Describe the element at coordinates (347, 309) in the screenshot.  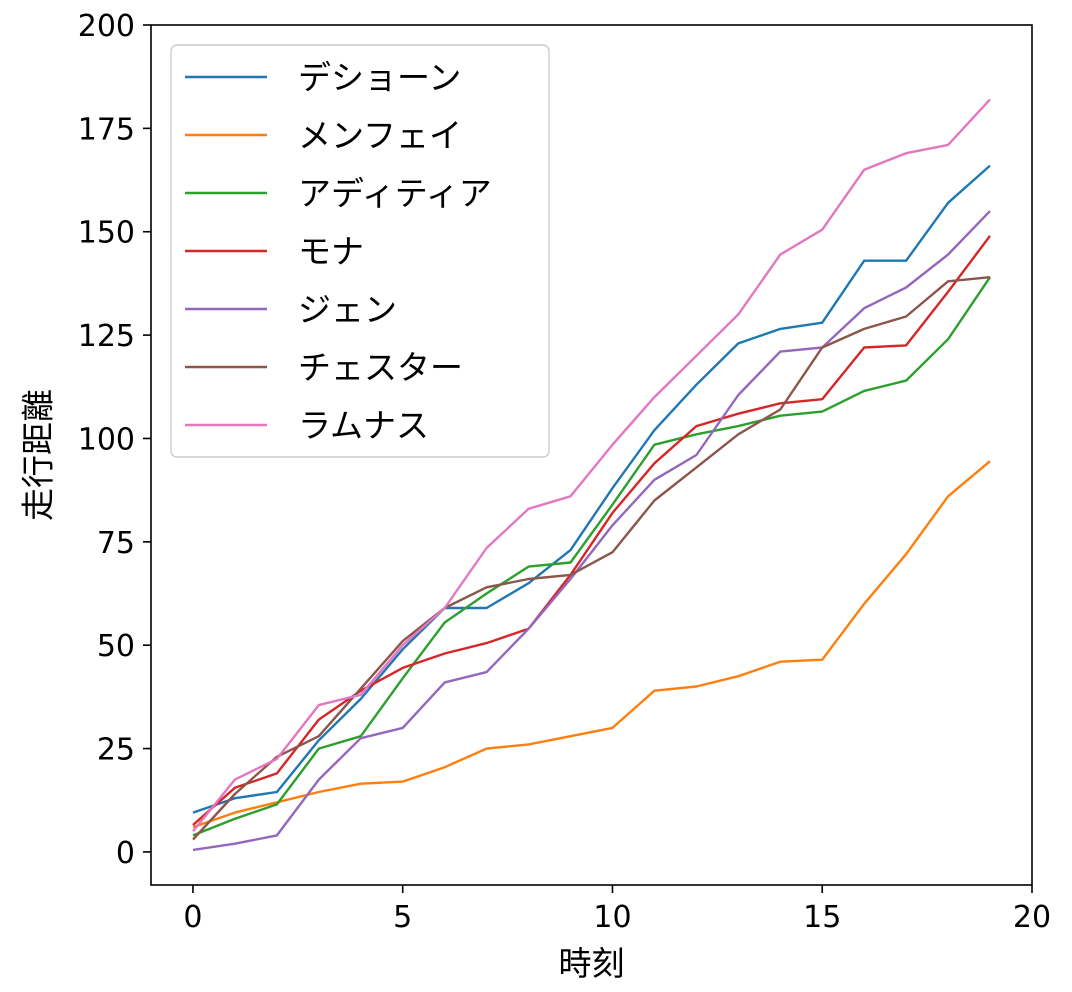
I see `legend-entry: ジェン` at that location.